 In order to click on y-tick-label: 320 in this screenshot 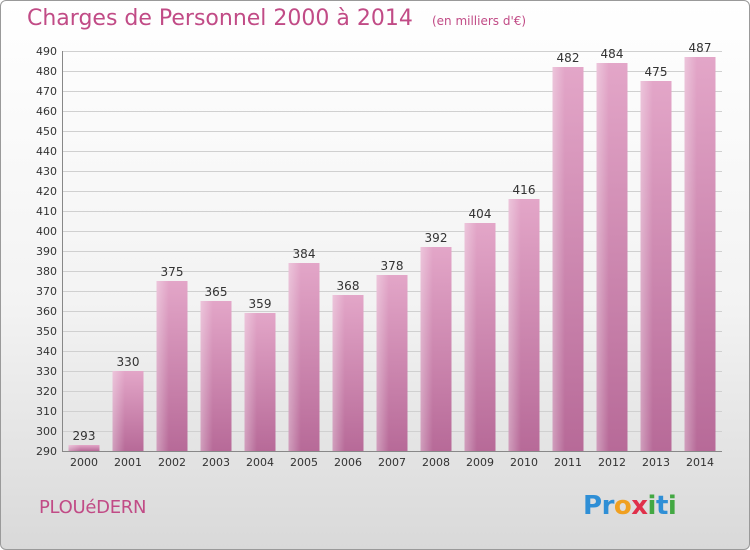, I will do `click(46, 391)`.